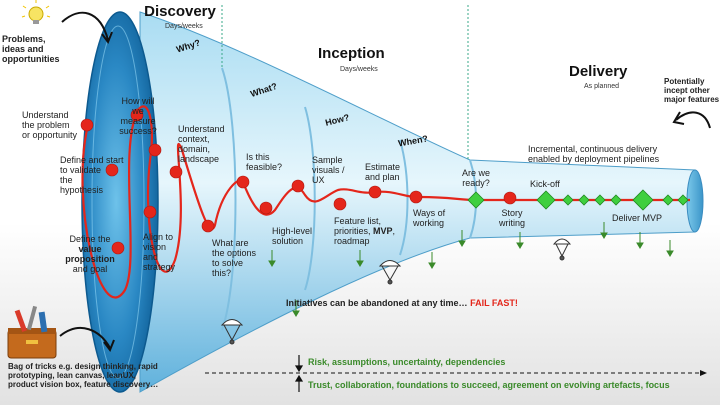 The height and width of the screenshot is (405, 720). Describe the element at coordinates (36, 12) in the screenshot. I see `lightbulb-icon` at that location.